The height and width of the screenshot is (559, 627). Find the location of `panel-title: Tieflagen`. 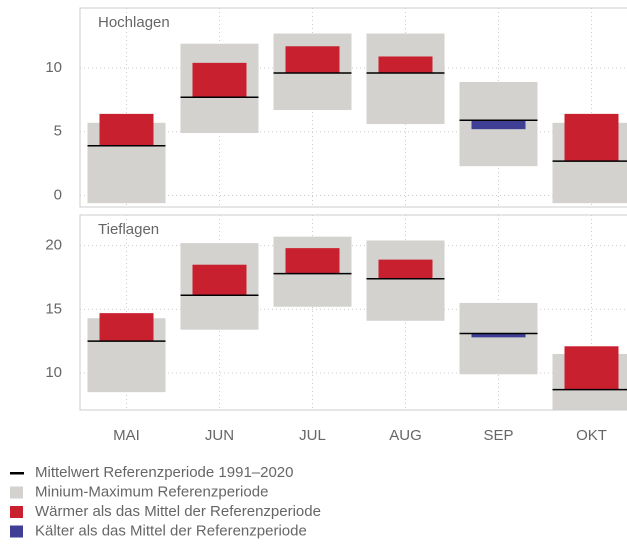

panel-title: Tieflagen is located at coordinates (128, 229).